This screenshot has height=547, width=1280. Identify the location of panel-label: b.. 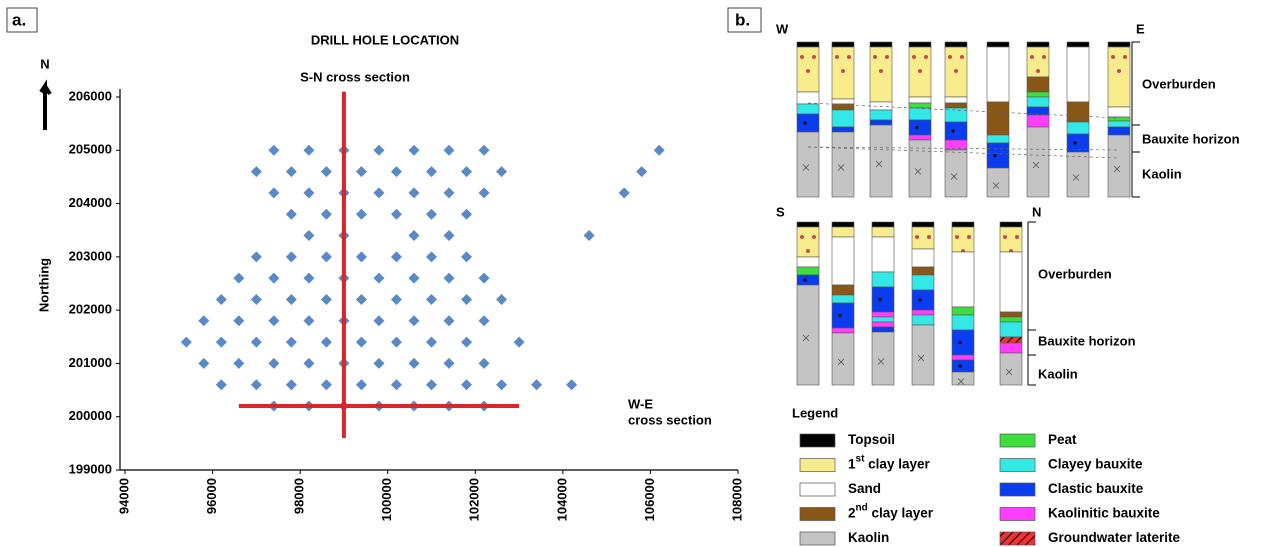
(742, 19).